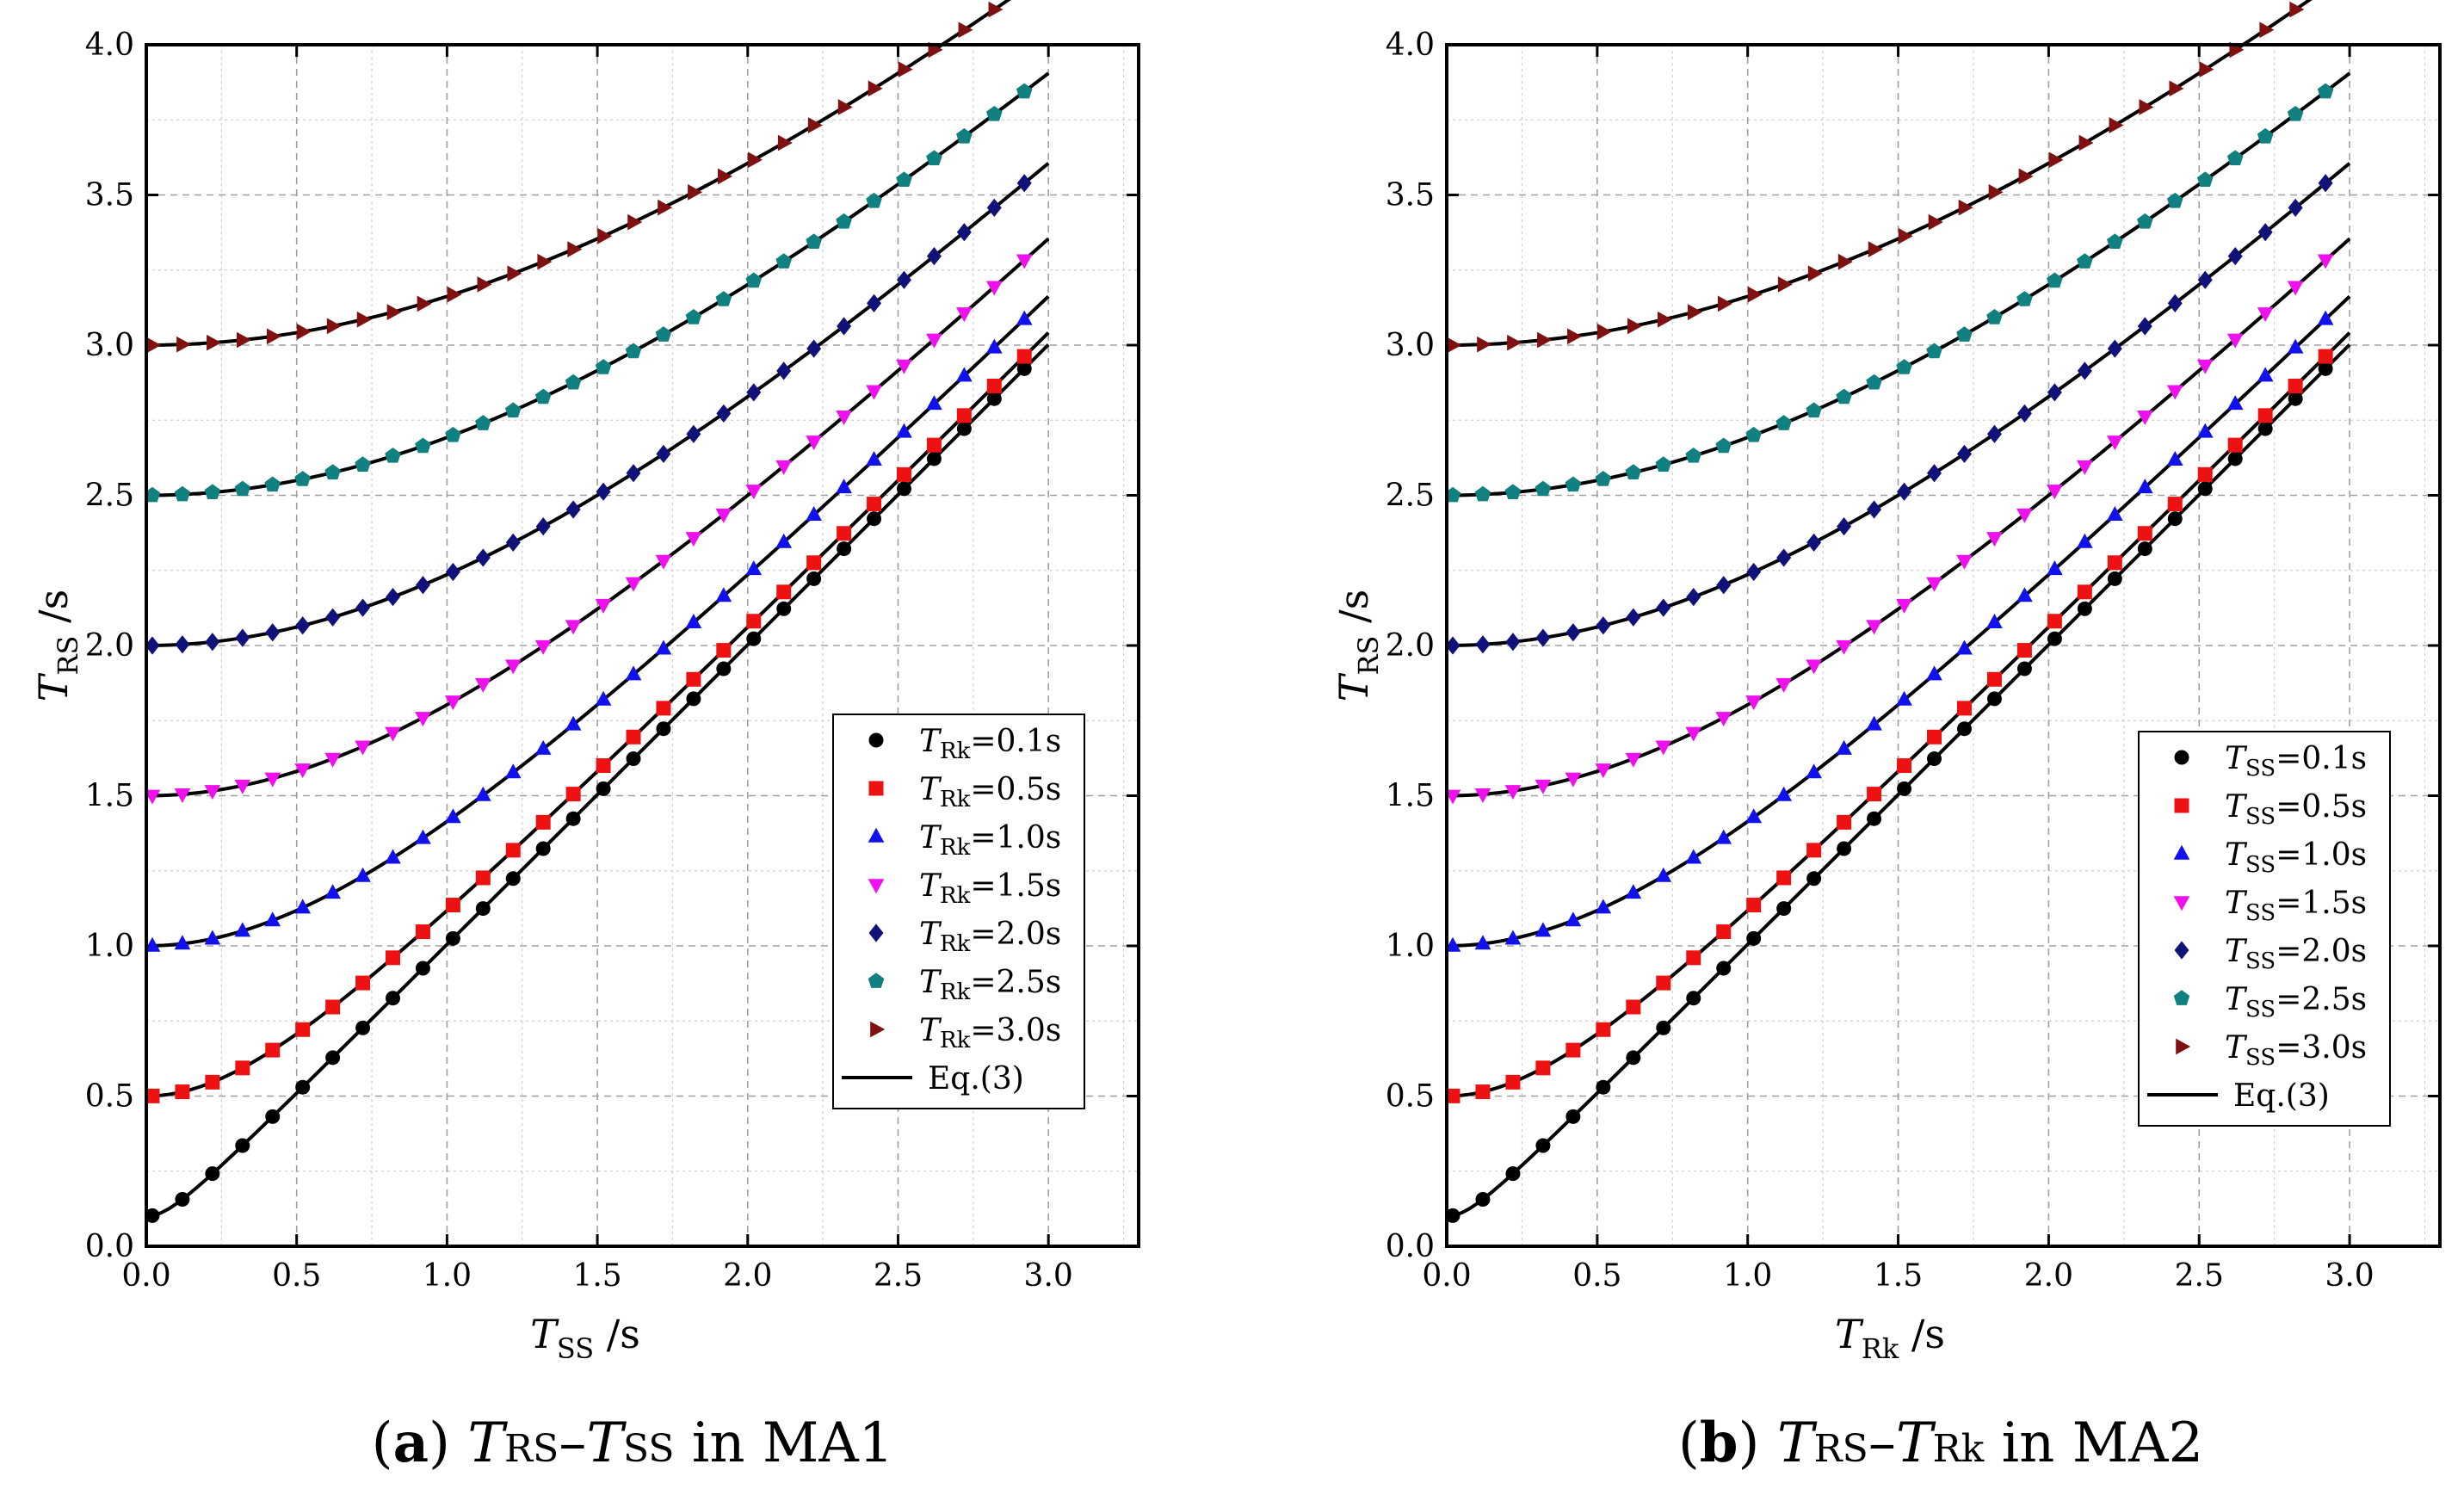  I want to click on caption-y-main: T, so click(487, 1443).